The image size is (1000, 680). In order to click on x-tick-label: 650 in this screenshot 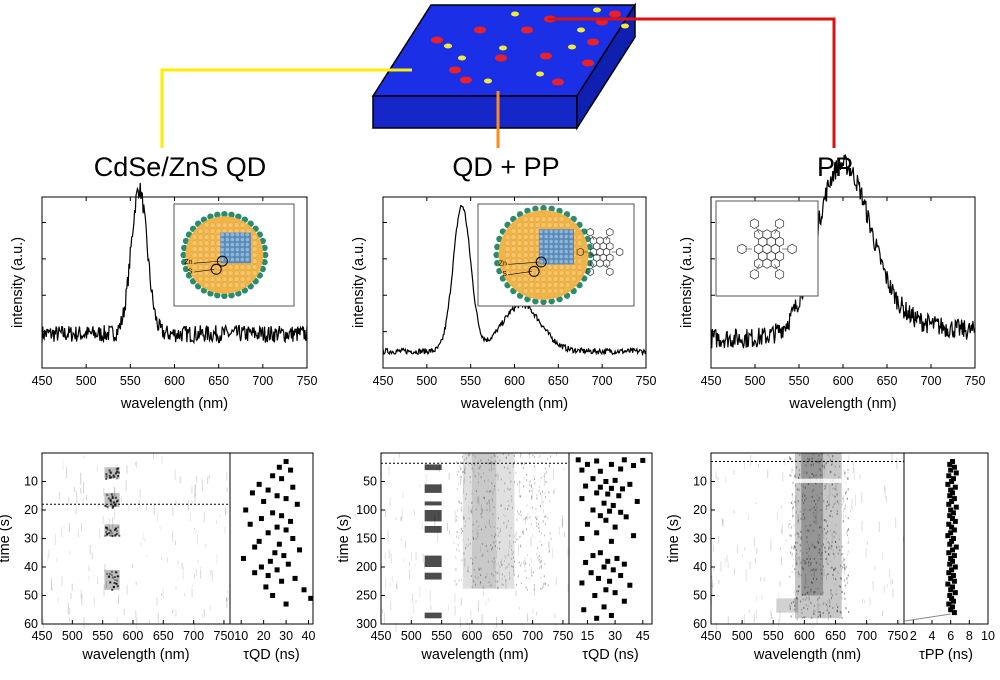, I will do `click(502, 636)`.